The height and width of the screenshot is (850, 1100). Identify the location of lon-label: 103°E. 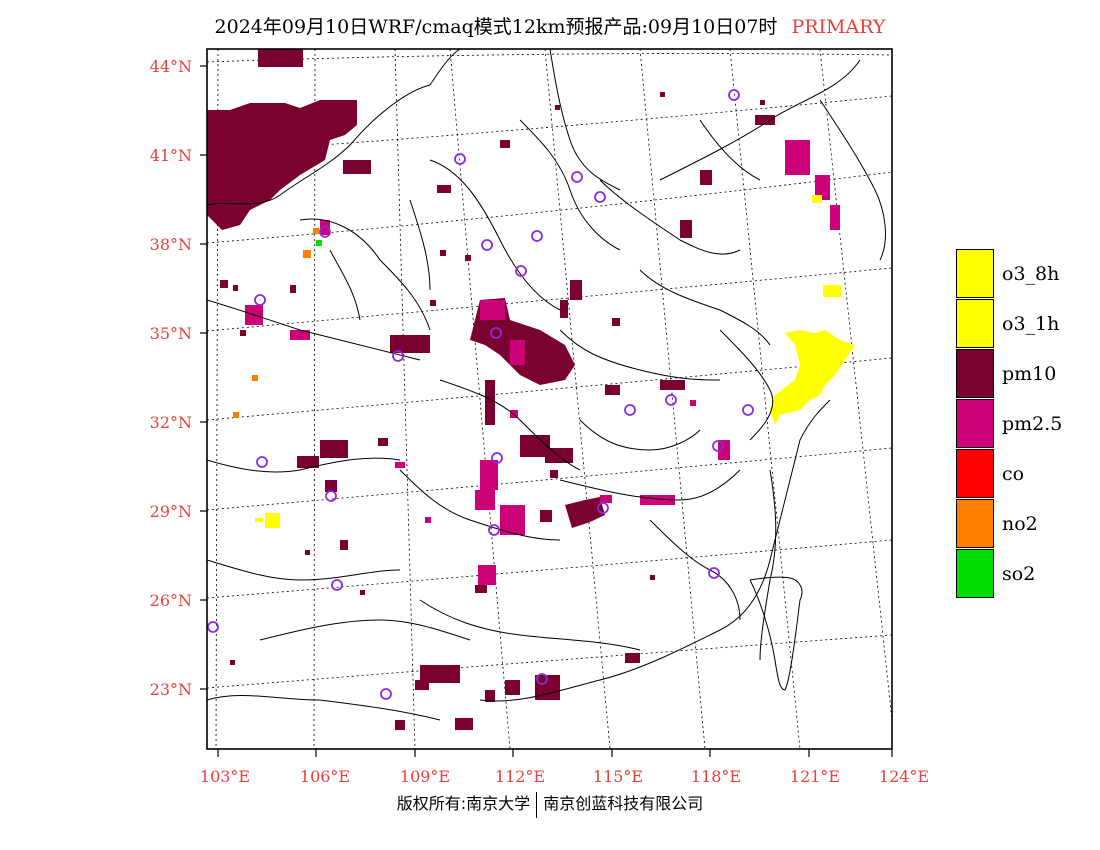
(225, 776).